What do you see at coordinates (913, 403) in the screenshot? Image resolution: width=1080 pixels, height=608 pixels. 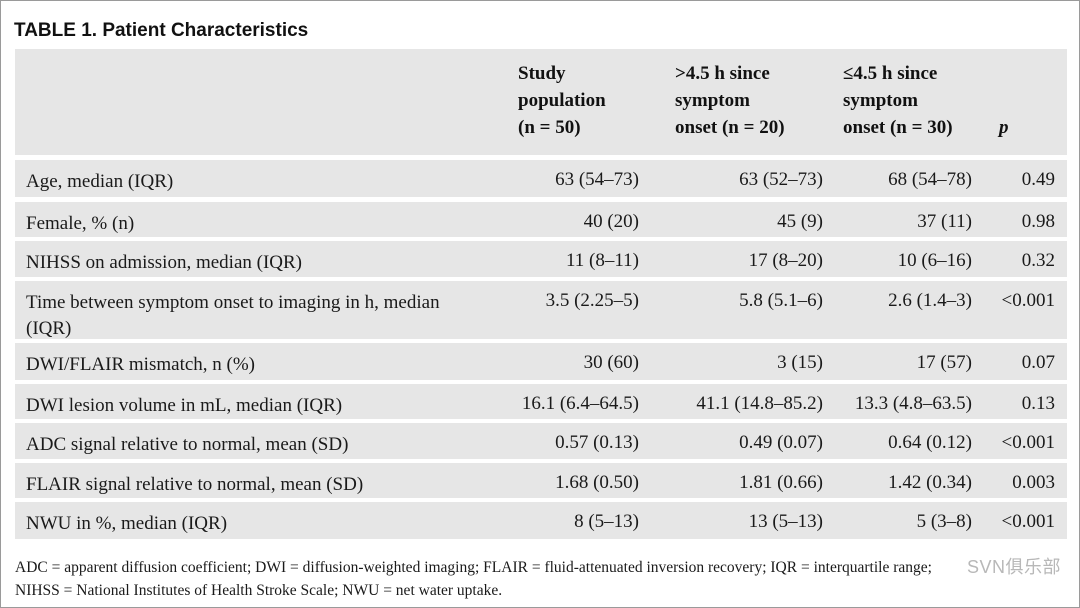 I see `cell-le45: 13.3 (4.8–63.5)` at bounding box center [913, 403].